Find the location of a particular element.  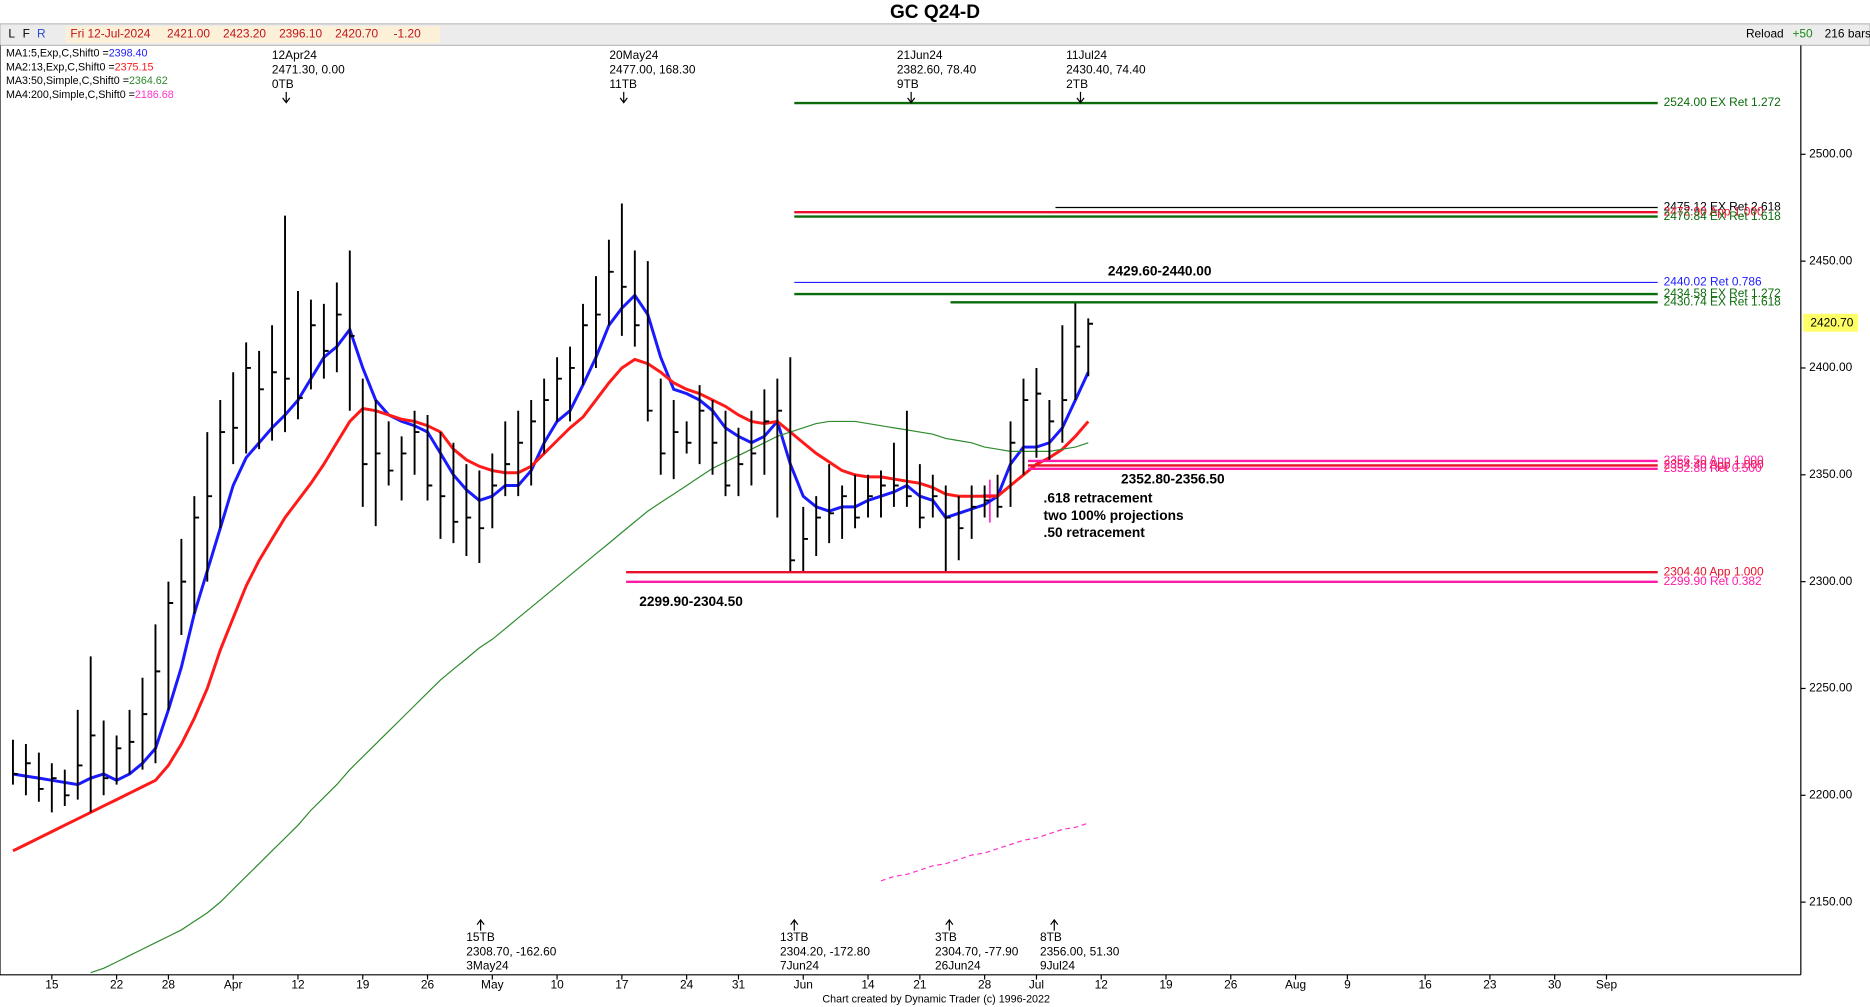

note: two 100% projections is located at coordinates (1114, 515).